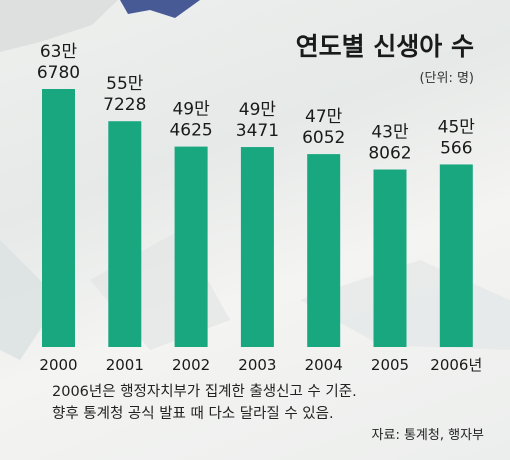 This screenshot has height=460, width=510. What do you see at coordinates (257, 365) in the screenshot?
I see `category-label-2003: 2003` at bounding box center [257, 365].